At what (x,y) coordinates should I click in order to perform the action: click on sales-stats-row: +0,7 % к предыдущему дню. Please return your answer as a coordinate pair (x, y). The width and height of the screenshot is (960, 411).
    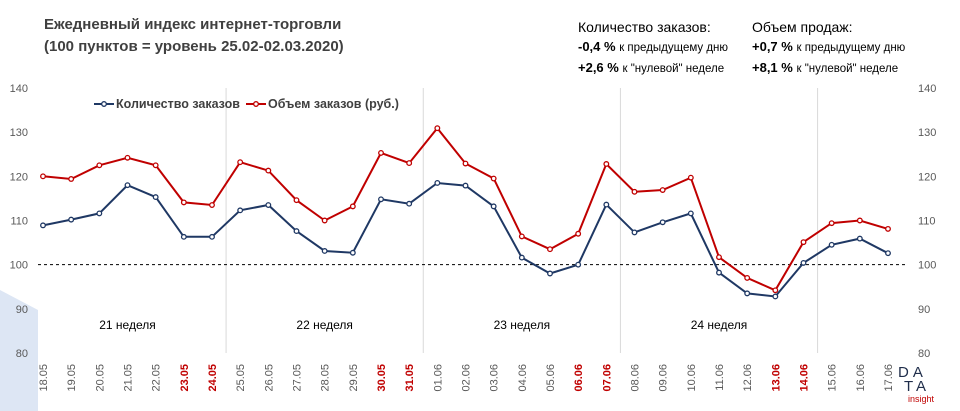
    Looking at the image, I should click on (828, 47).